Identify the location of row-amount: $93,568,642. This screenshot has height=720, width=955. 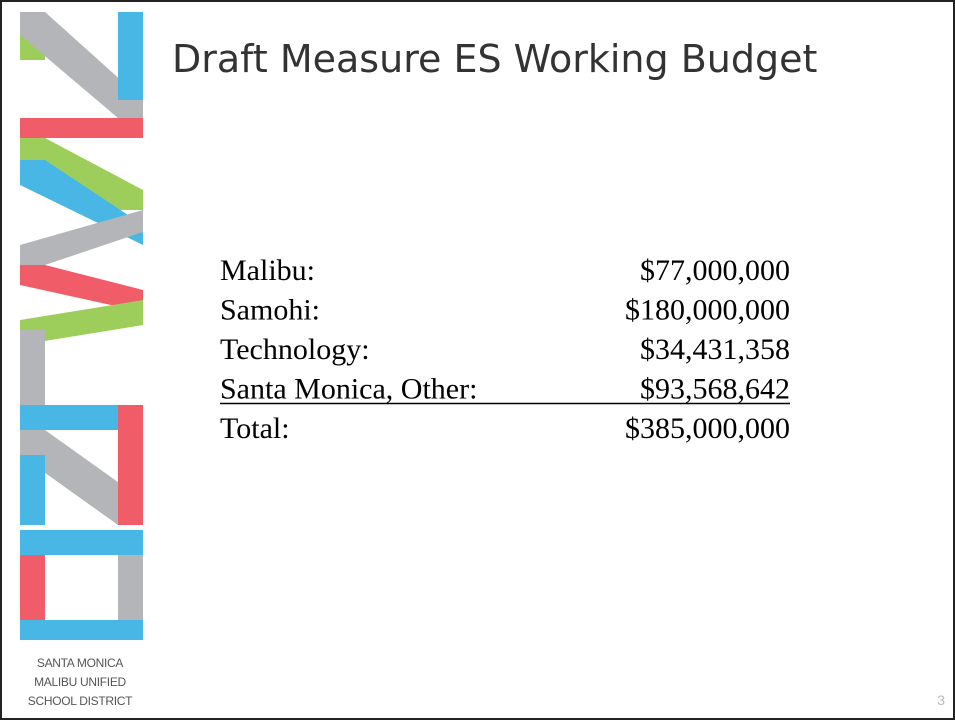
(715, 389).